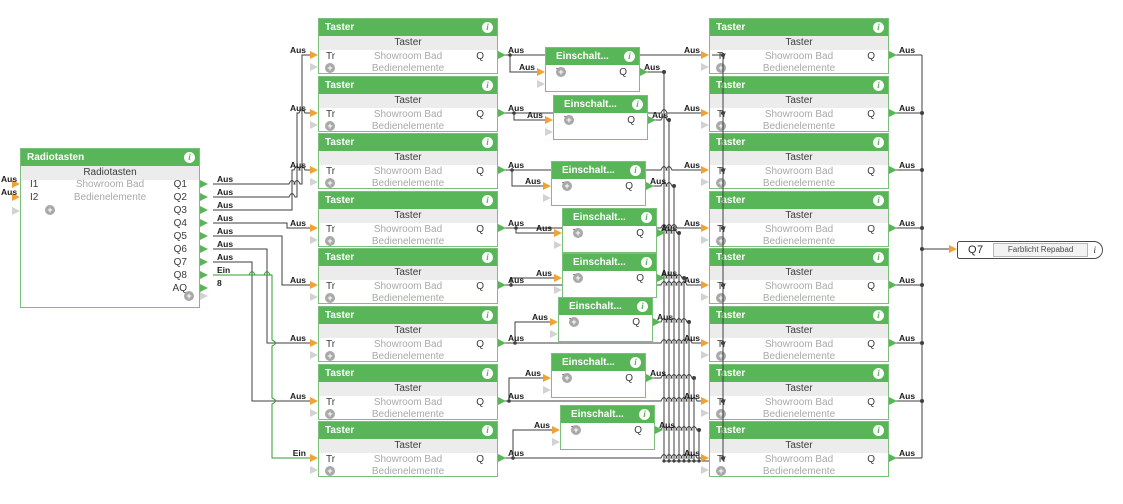 The width and height of the screenshot is (1123, 504). Describe the element at coordinates (1040, 250) in the screenshot. I see `output-port-label: Farblicht Repabad` at that location.